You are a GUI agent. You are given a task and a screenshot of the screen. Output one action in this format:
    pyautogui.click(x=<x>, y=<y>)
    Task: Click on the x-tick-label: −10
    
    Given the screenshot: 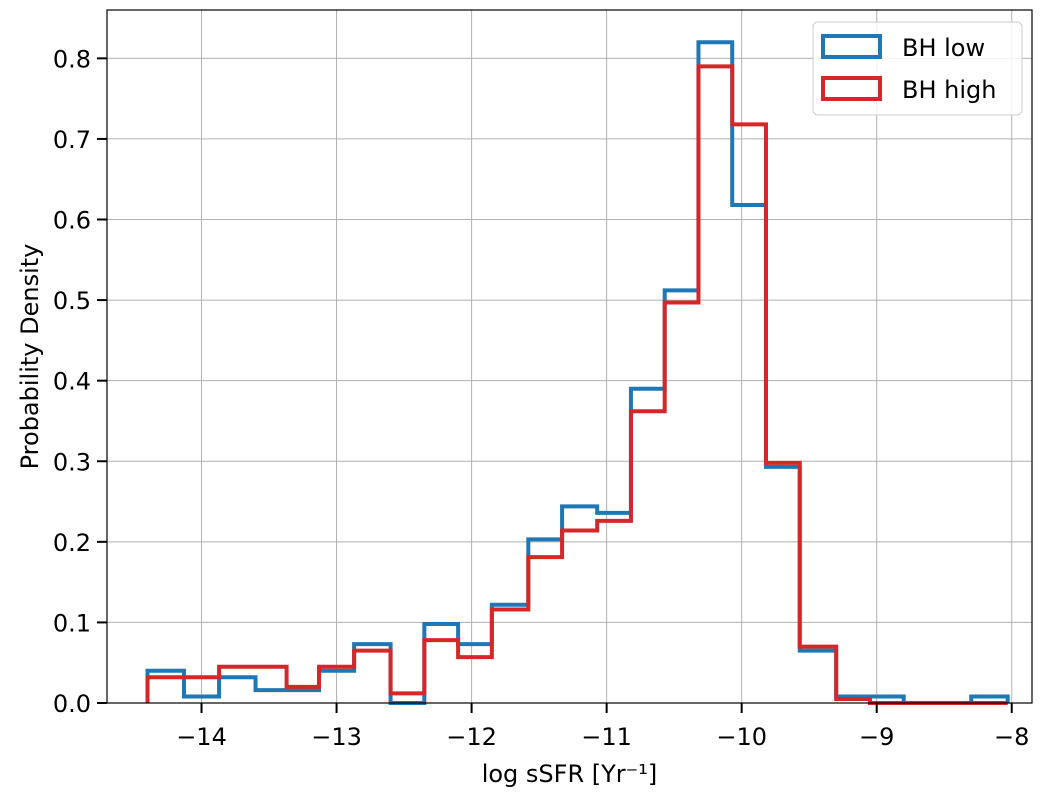 What is the action you would take?
    pyautogui.click(x=741, y=737)
    